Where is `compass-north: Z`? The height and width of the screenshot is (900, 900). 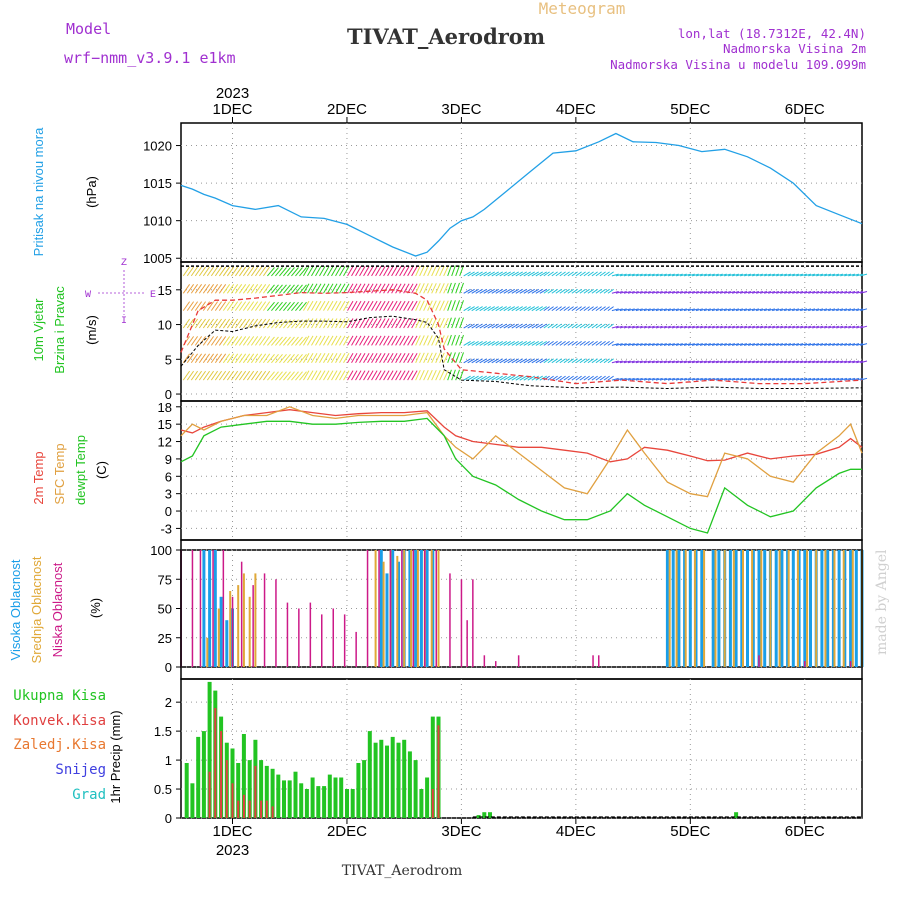
compass-north: Z is located at coordinates (124, 263).